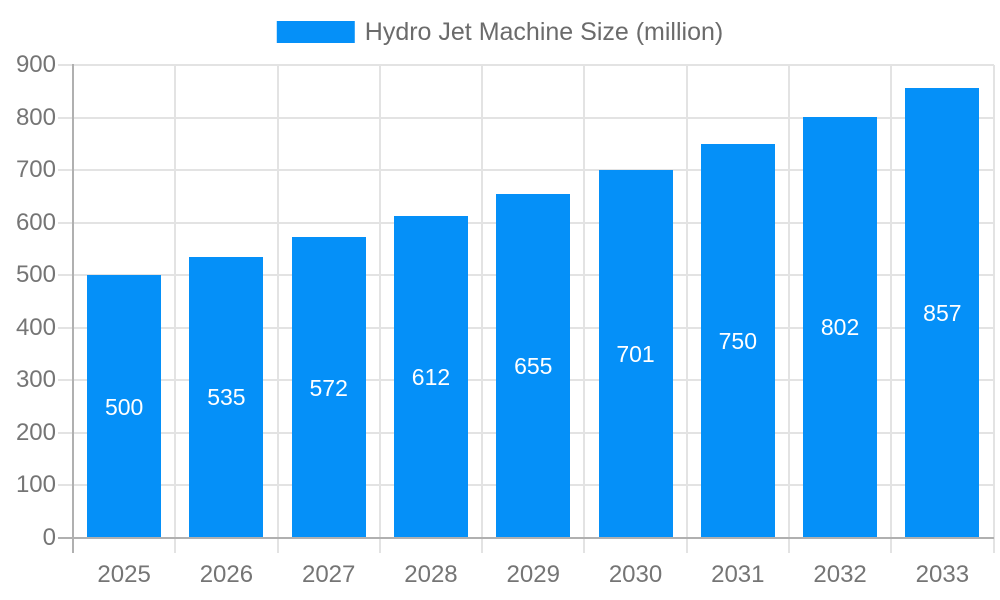 This screenshot has height=600, width=1000. What do you see at coordinates (737, 340) in the screenshot?
I see `bar-2031` at bounding box center [737, 340].